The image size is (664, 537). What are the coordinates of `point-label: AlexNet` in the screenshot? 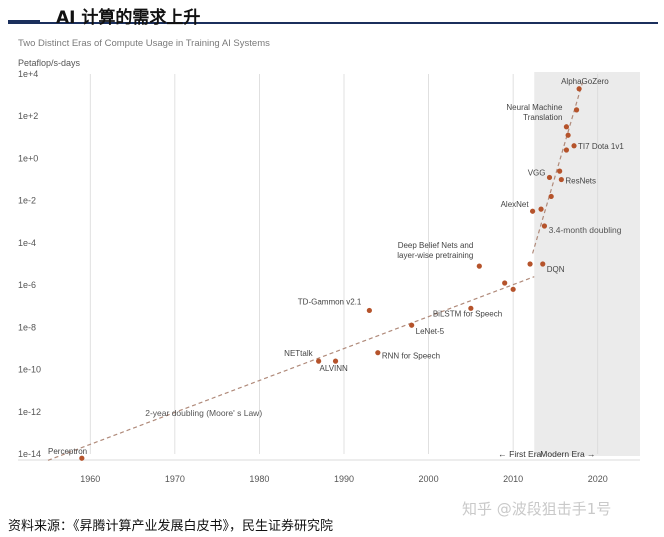 It's located at (515, 204).